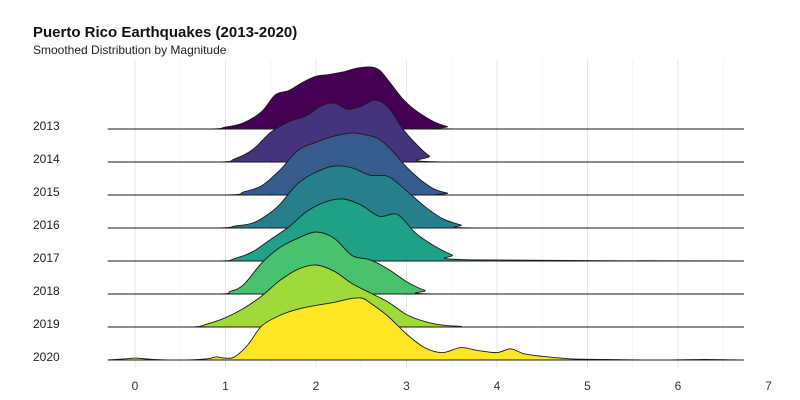 The height and width of the screenshot is (400, 800). I want to click on x-tick-label: 1, so click(225, 386).